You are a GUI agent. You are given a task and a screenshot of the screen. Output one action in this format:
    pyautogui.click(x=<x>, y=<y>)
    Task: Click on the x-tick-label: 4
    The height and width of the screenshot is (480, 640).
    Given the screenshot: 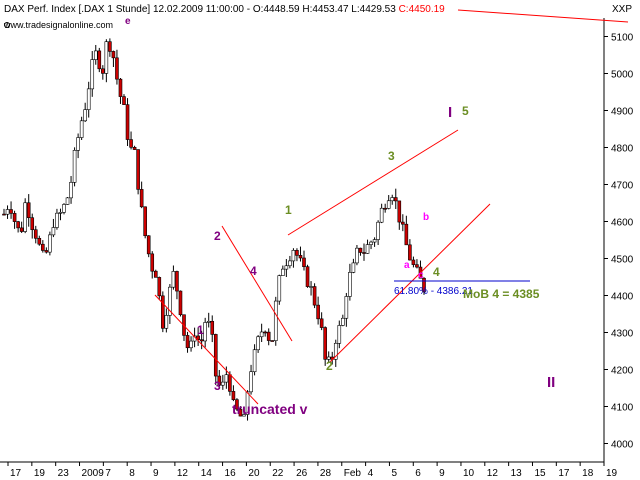 What is the action you would take?
    pyautogui.click(x=371, y=473)
    